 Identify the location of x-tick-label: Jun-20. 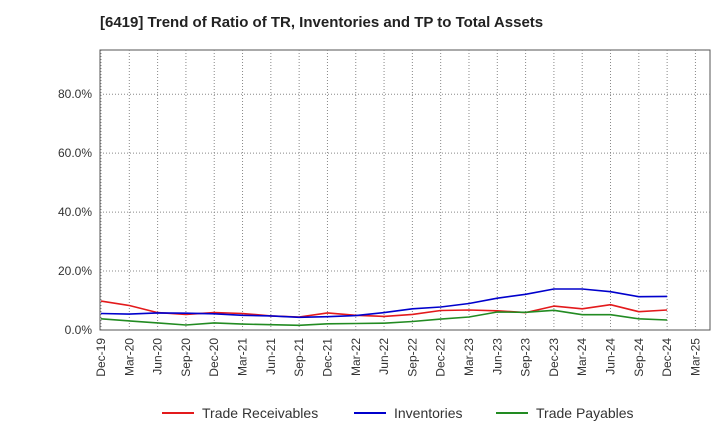
(158, 356).